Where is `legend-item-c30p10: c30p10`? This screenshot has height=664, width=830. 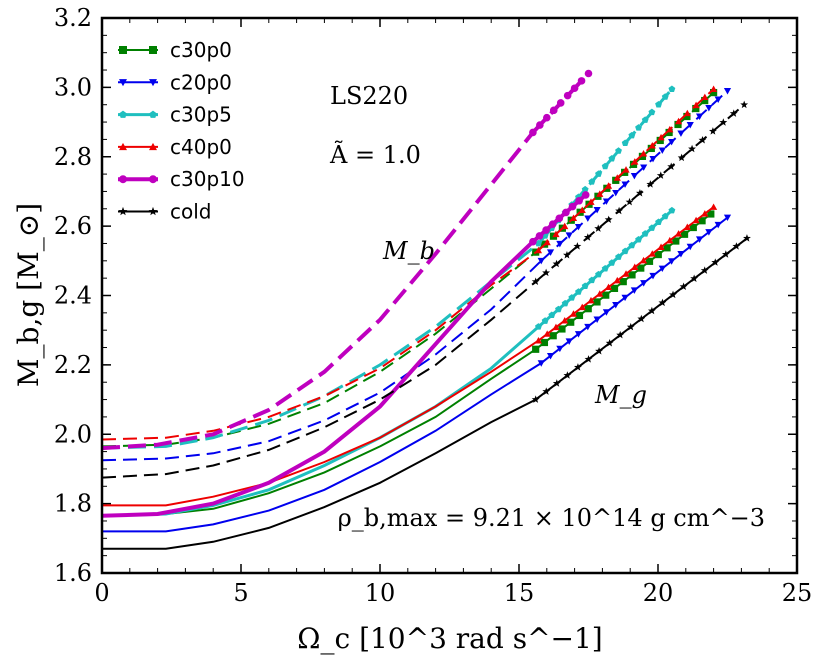 legend-item-c30p10: c30p10 is located at coordinates (181, 179).